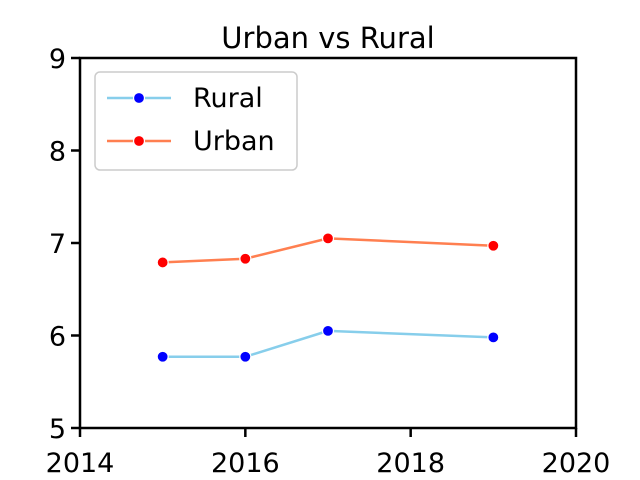 The height and width of the screenshot is (480, 640). I want to click on x-tick-label-2016: 2016, so click(245, 463).